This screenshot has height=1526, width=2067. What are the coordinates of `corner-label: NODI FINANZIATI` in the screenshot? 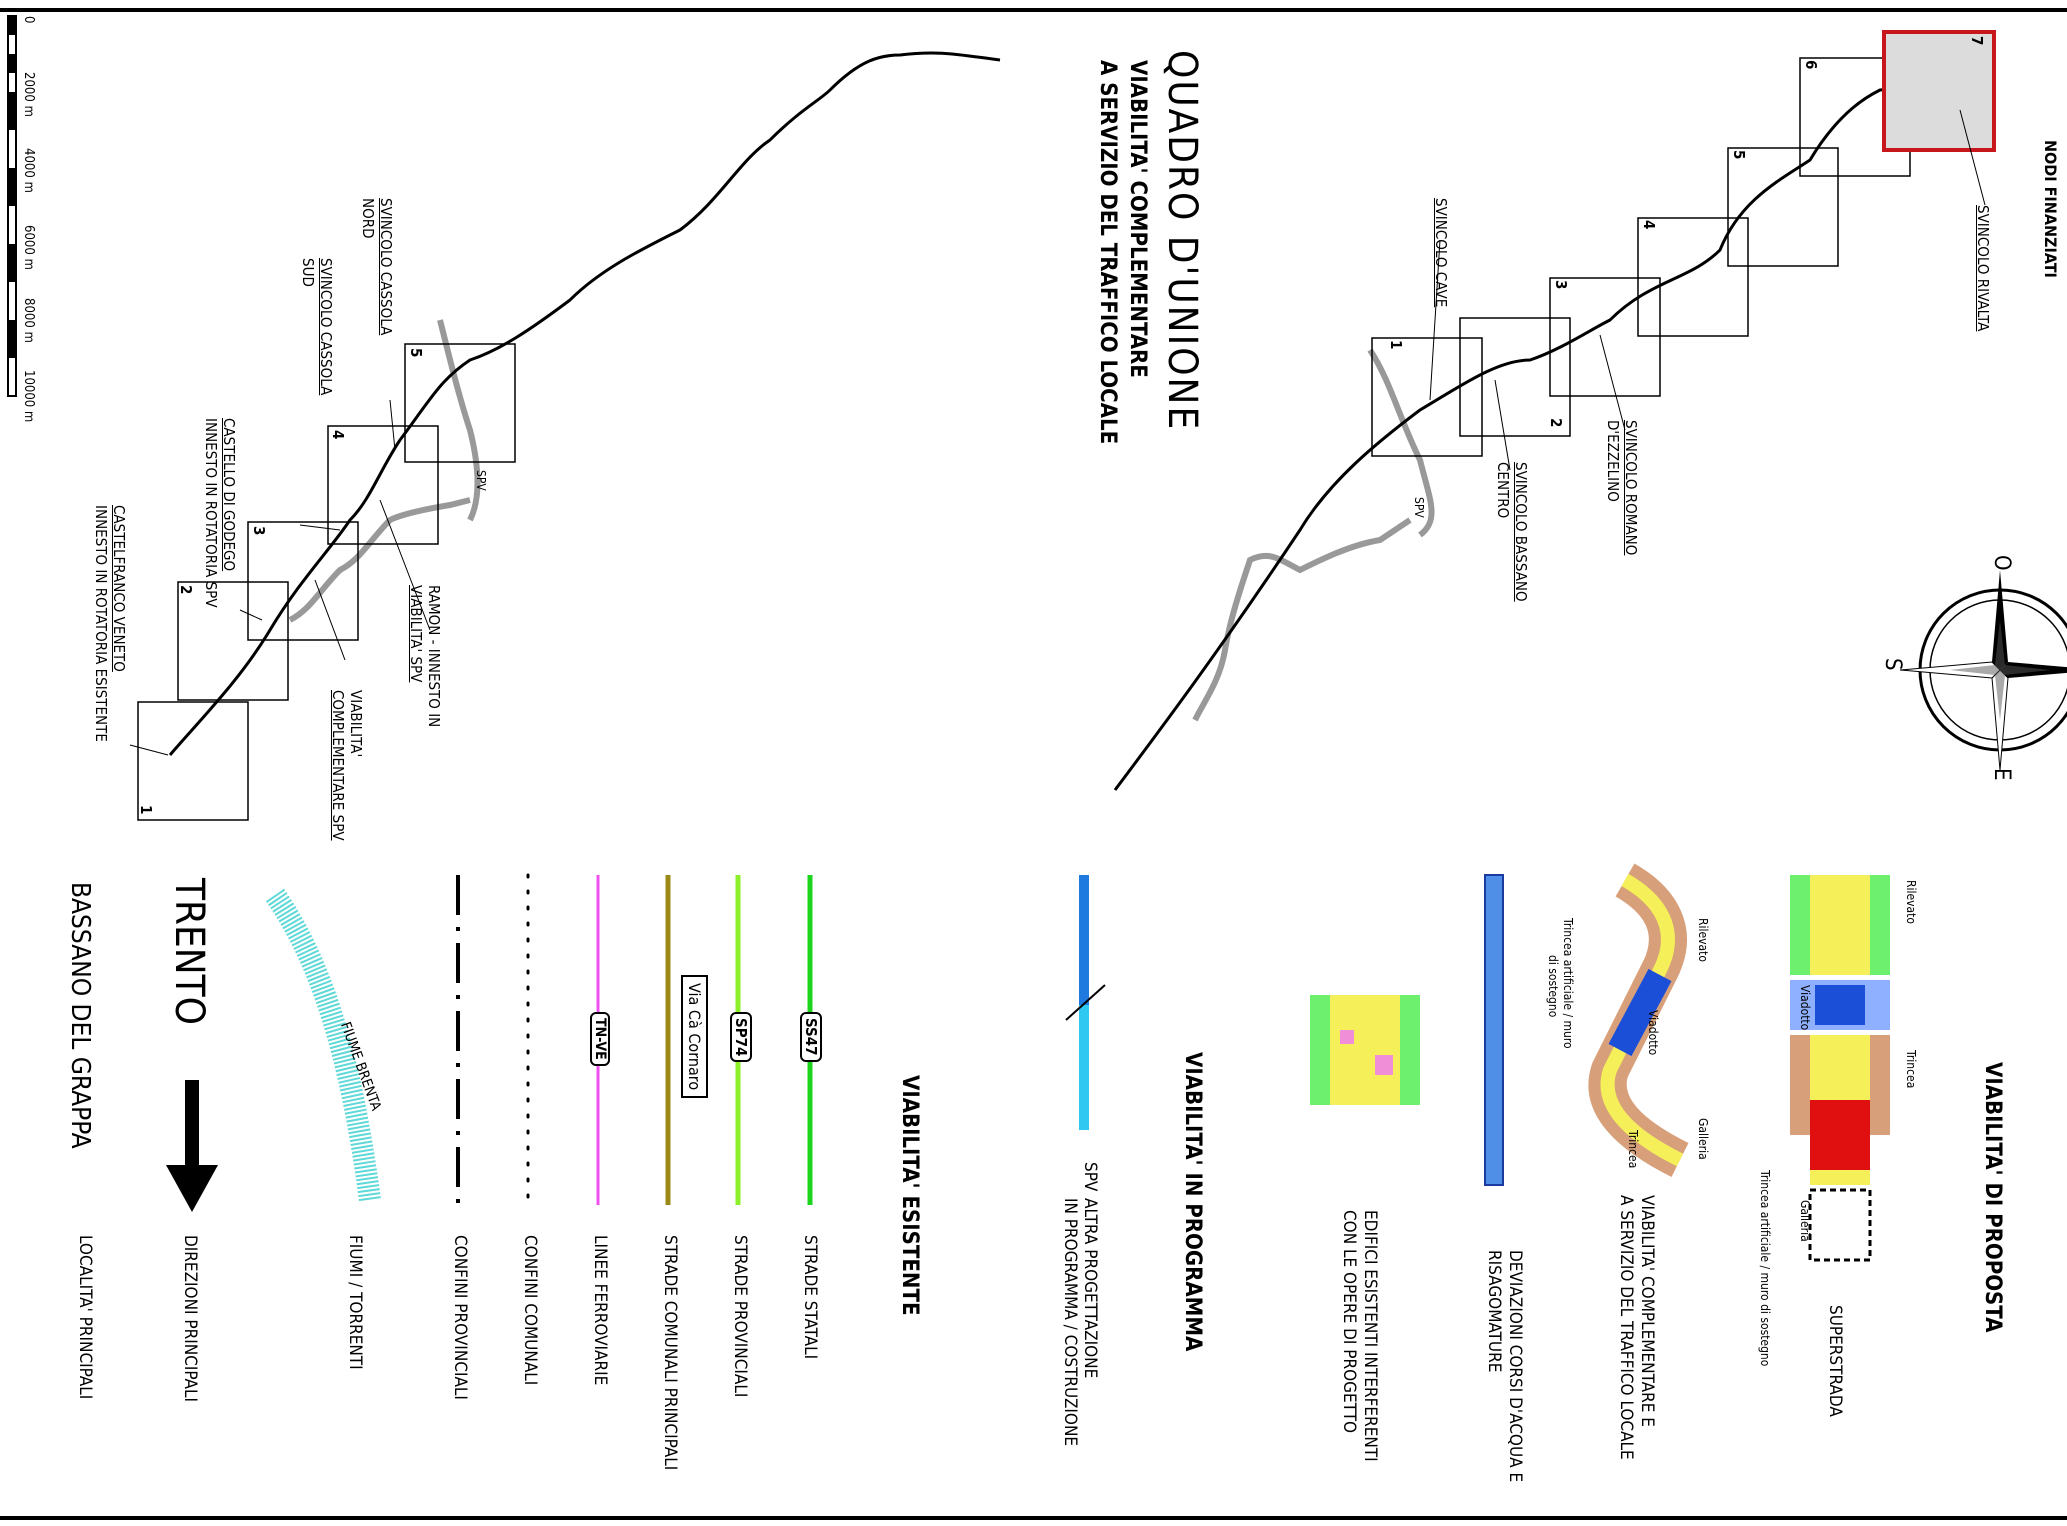 It's located at (2050, 209).